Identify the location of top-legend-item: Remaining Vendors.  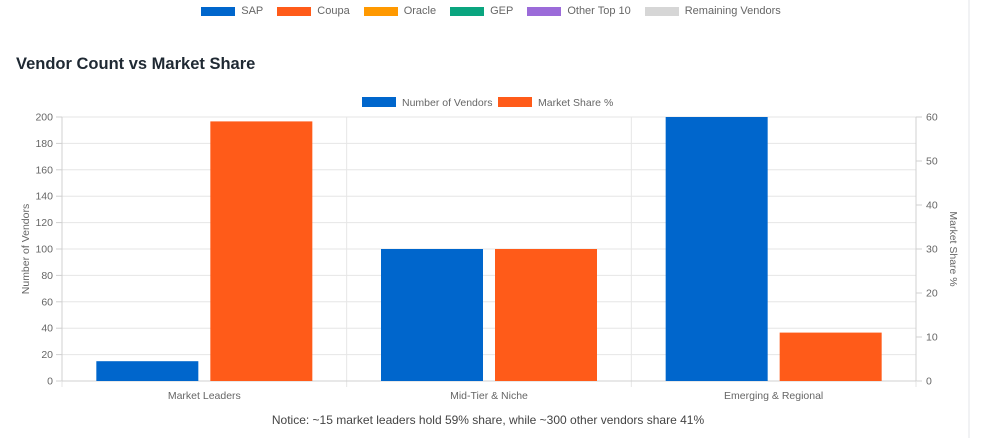
(712, 11).